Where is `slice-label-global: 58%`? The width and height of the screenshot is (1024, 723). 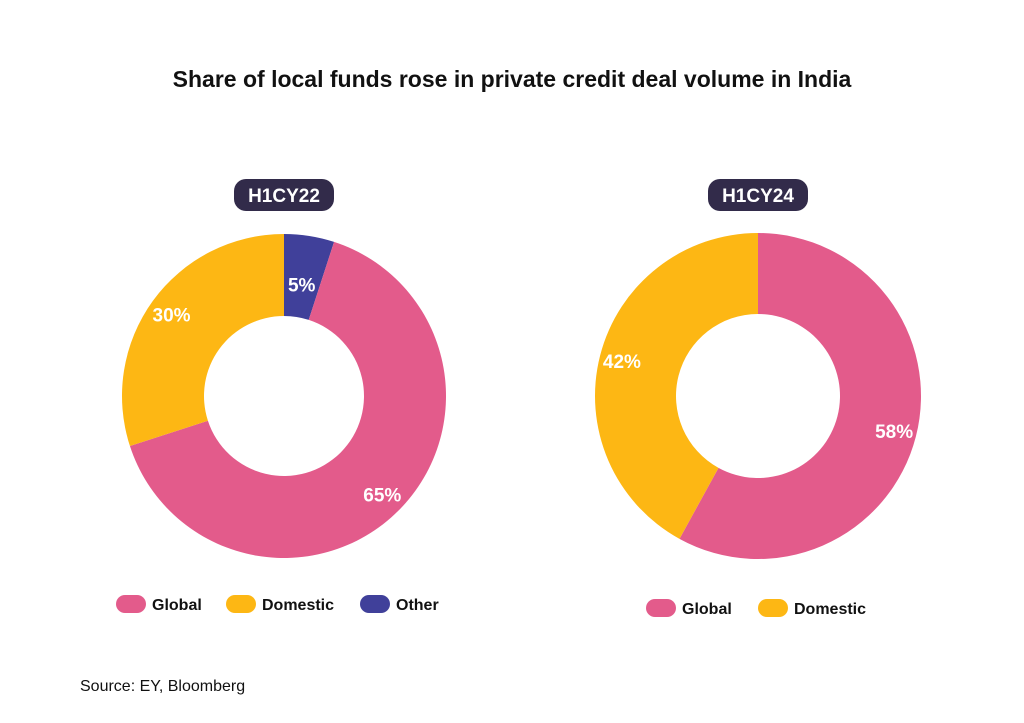 slice-label-global: 58% is located at coordinates (894, 432).